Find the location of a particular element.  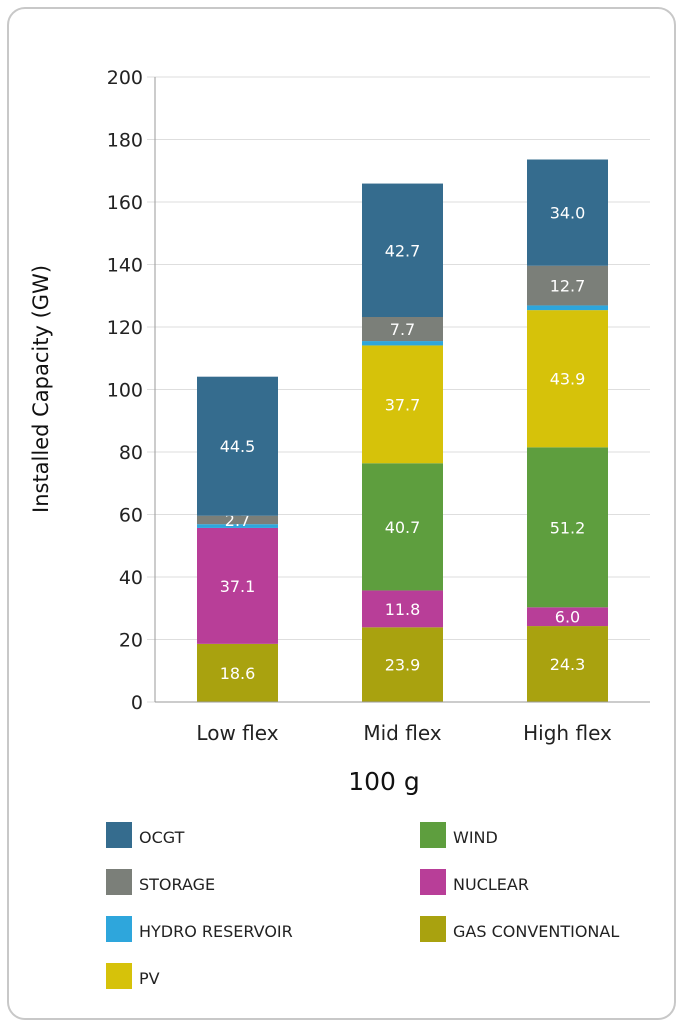

x-axis-title: 100 g is located at coordinates (384, 781).